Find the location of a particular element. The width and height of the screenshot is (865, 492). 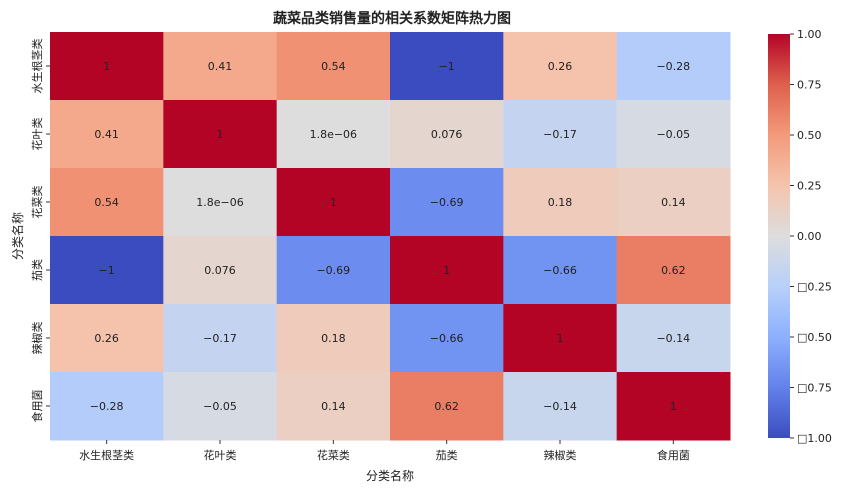

colorbar-tick-label: □0.75 is located at coordinates (814, 388).